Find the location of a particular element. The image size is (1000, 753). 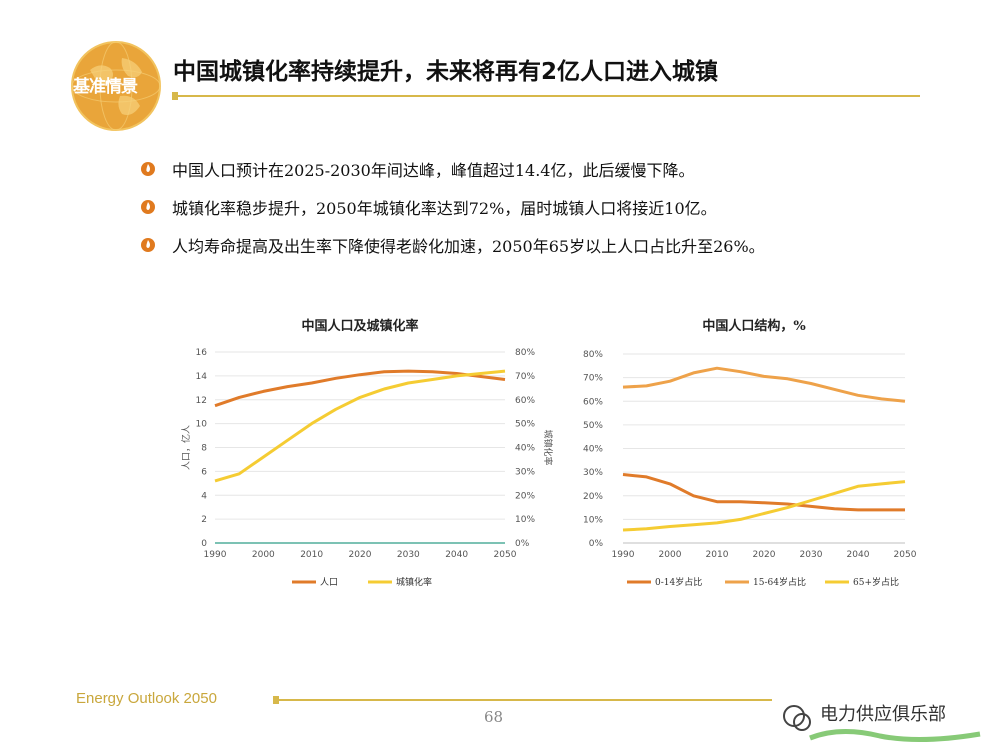

page-number: 68 is located at coordinates (494, 717).